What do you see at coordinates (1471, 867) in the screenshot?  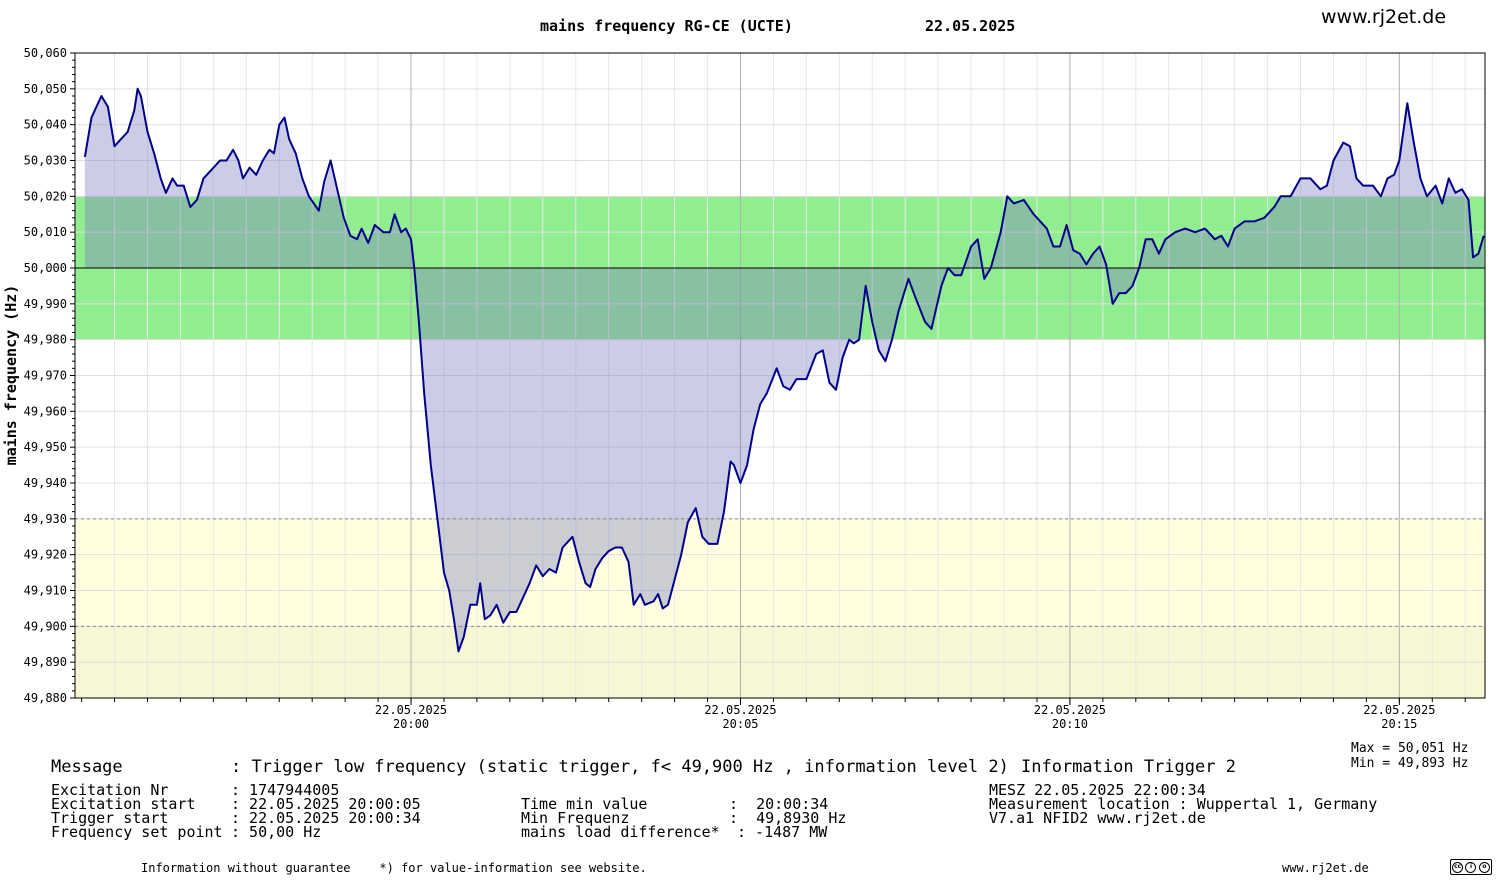 I see `cc-by-sa-icon: cc i o` at bounding box center [1471, 867].